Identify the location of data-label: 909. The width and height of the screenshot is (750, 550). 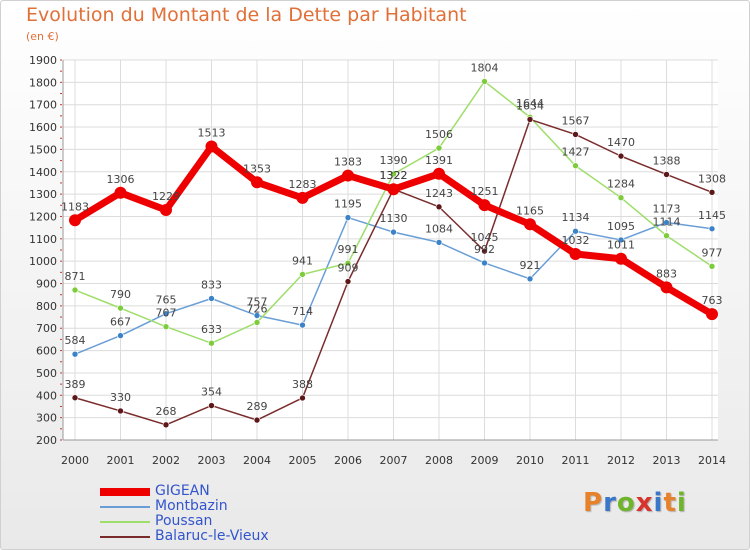
(348, 268).